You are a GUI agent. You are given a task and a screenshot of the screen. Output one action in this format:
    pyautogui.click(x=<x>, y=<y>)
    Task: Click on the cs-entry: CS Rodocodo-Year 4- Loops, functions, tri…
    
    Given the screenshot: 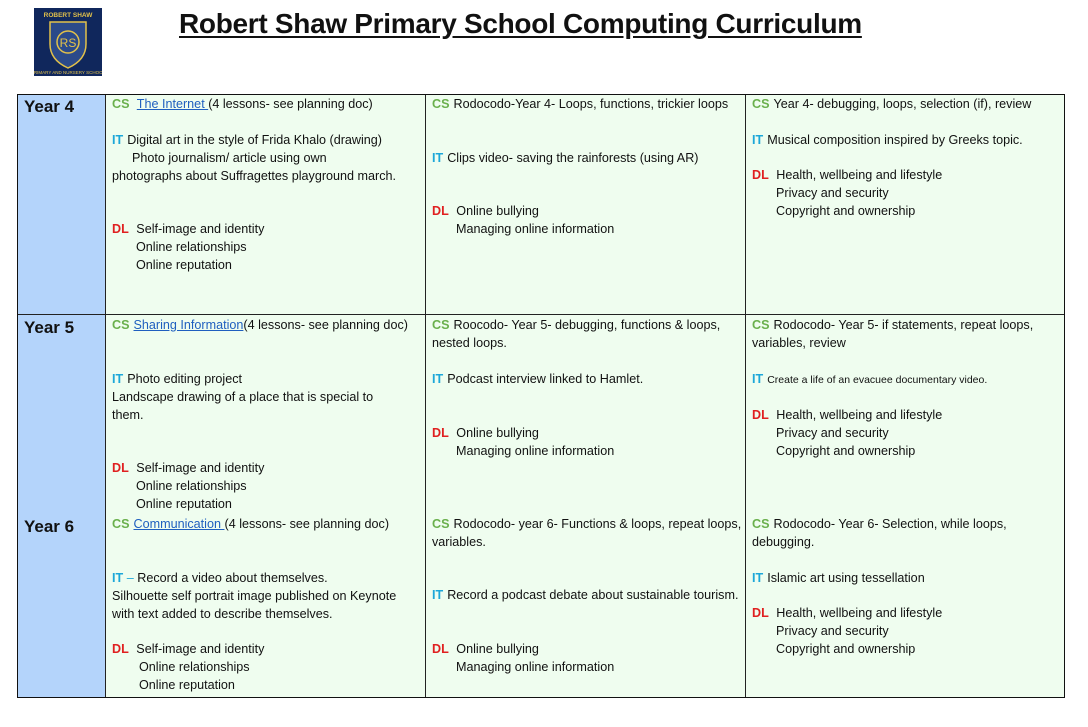 What is the action you would take?
    pyautogui.click(x=587, y=104)
    